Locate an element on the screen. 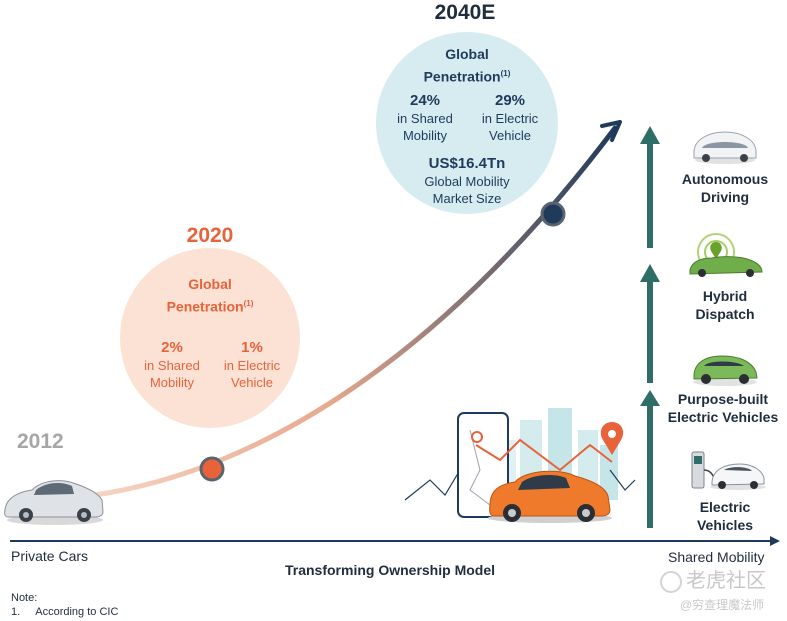 Image resolution: width=787 pixels, height=621 pixels. stage-label-hybrid-dispatch-line2: Dispatch is located at coordinates (725, 314).